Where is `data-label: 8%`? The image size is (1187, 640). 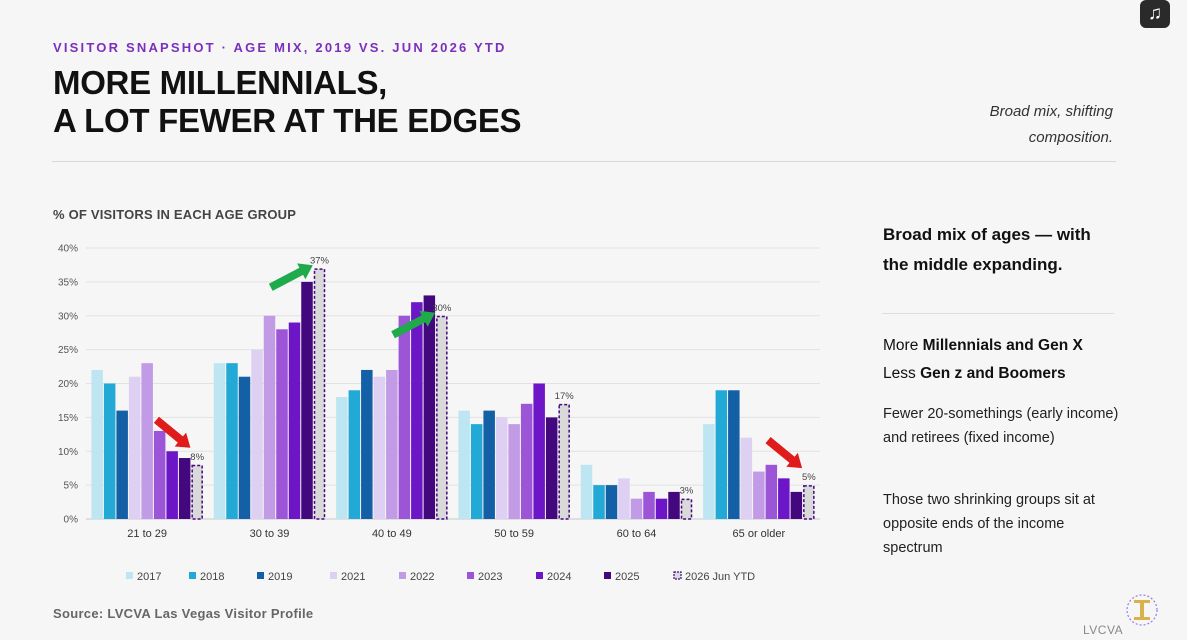 data-label: 8% is located at coordinates (197, 457).